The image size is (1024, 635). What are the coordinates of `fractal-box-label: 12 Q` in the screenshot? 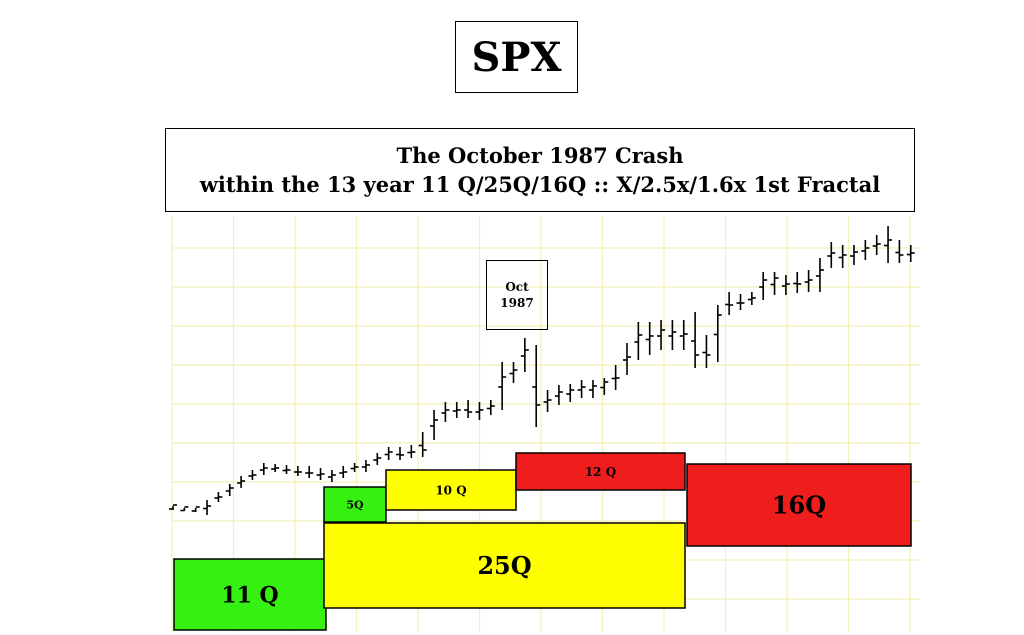 It's located at (600, 472).